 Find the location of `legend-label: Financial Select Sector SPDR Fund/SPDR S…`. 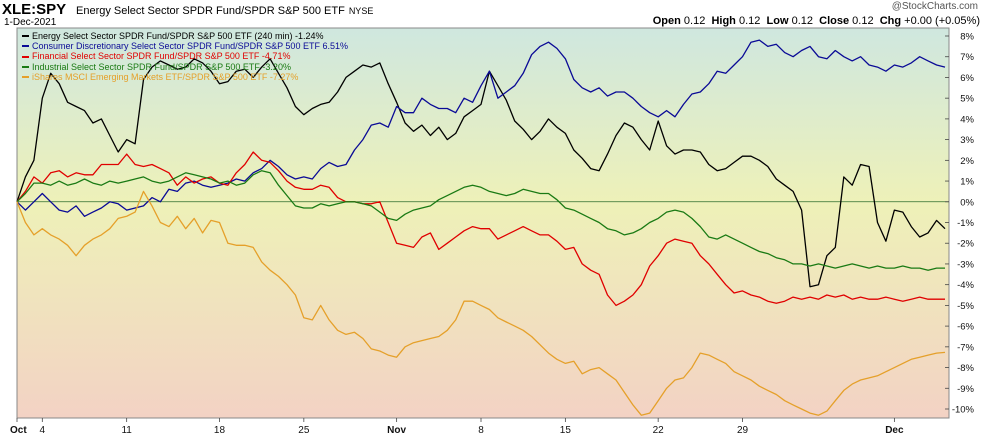

legend-label: Financial Select Sector SPDR Fund/SPDR S… is located at coordinates (161, 56).